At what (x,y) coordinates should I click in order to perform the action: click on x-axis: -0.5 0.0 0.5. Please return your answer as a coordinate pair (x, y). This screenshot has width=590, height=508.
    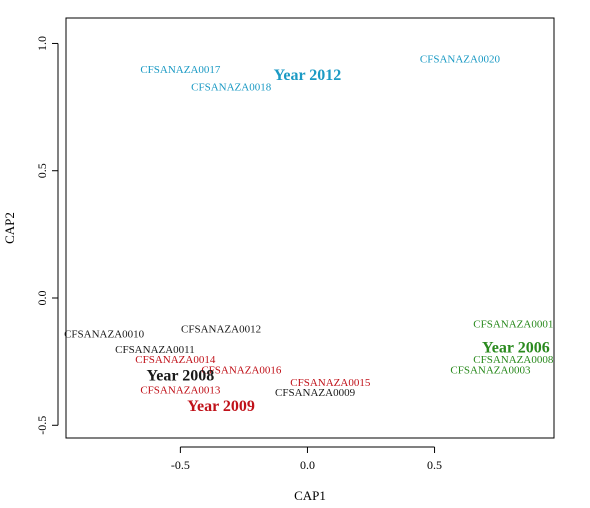
    Looking at the image, I should click on (306, 459).